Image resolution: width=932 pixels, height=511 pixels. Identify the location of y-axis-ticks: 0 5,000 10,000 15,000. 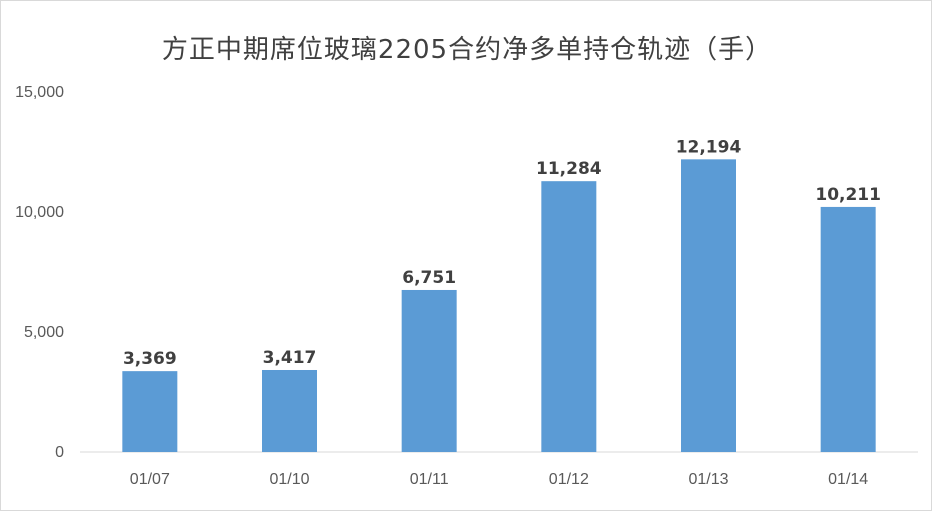
(39, 272).